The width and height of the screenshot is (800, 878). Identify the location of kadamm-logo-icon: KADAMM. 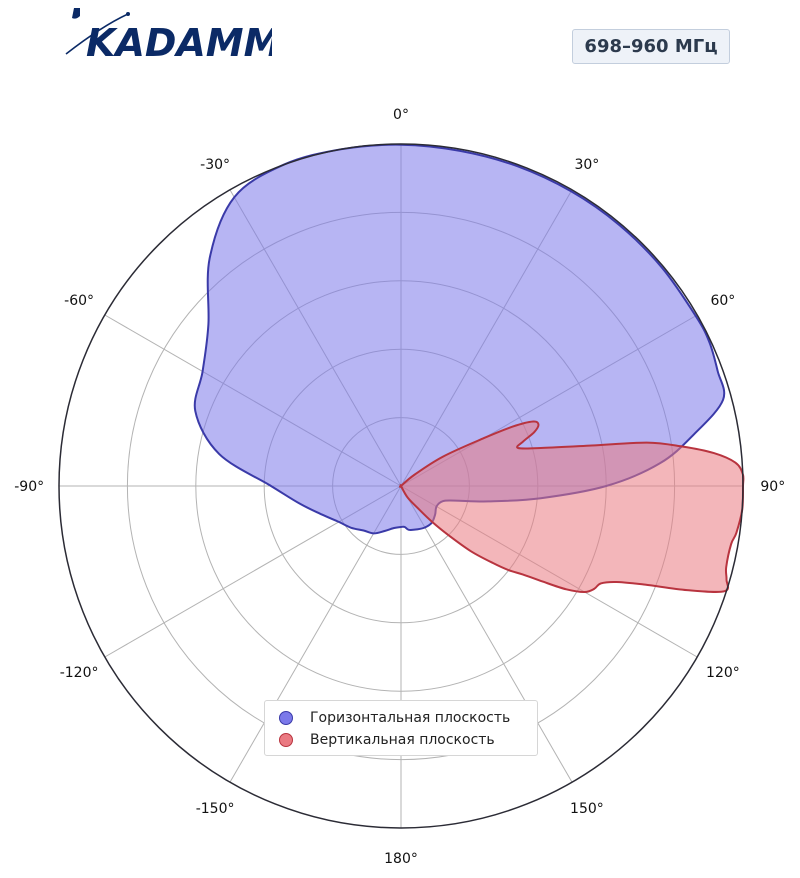
(168, 35).